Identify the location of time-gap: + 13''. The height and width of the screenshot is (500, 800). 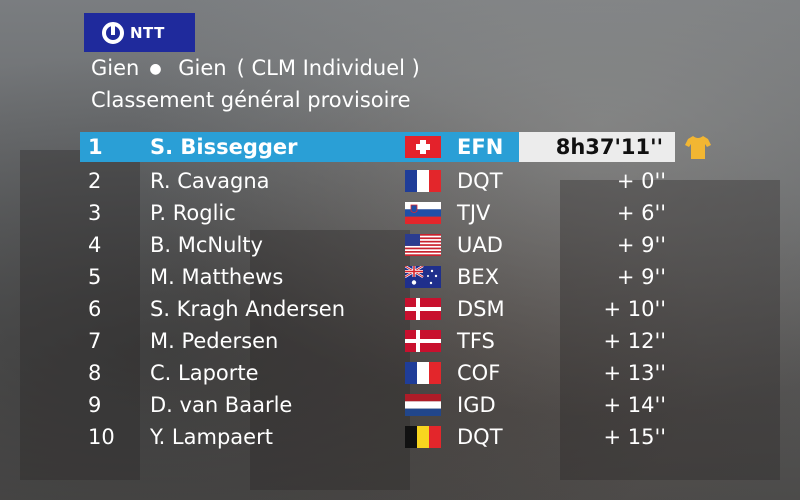
(634, 373).